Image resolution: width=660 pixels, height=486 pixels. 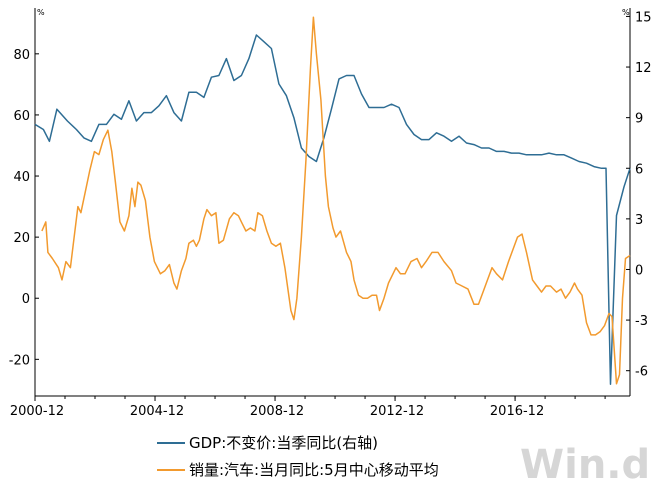 I want to click on right-tick-label: -6, so click(x=641, y=372).